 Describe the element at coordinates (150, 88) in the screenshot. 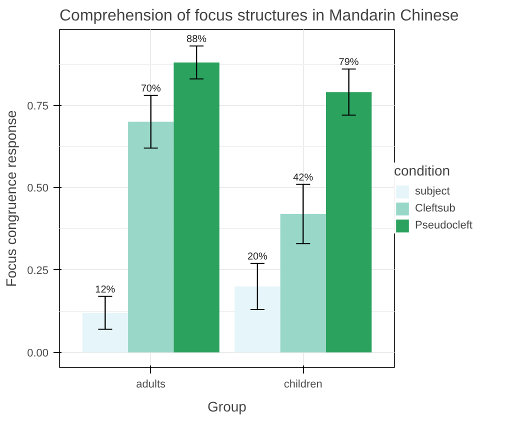

I see `data-label: 70%` at that location.